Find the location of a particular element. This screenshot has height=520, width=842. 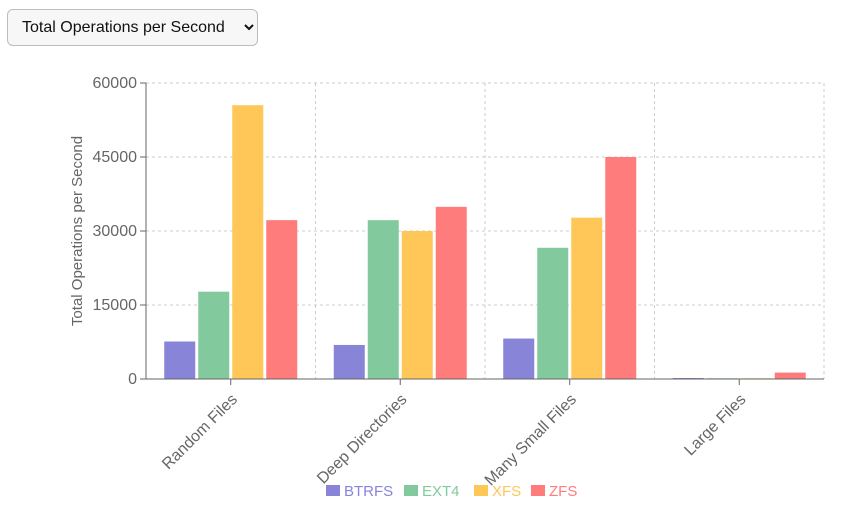

bar-btrfs-random-files is located at coordinates (180, 360).